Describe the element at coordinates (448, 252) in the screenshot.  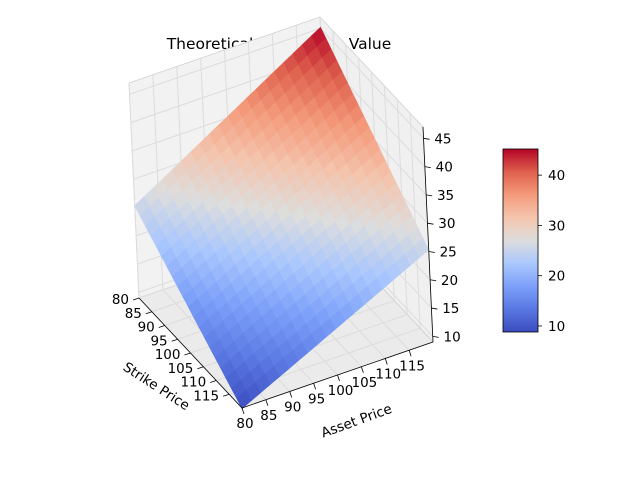
I see `z-tick-label: 25` at that location.